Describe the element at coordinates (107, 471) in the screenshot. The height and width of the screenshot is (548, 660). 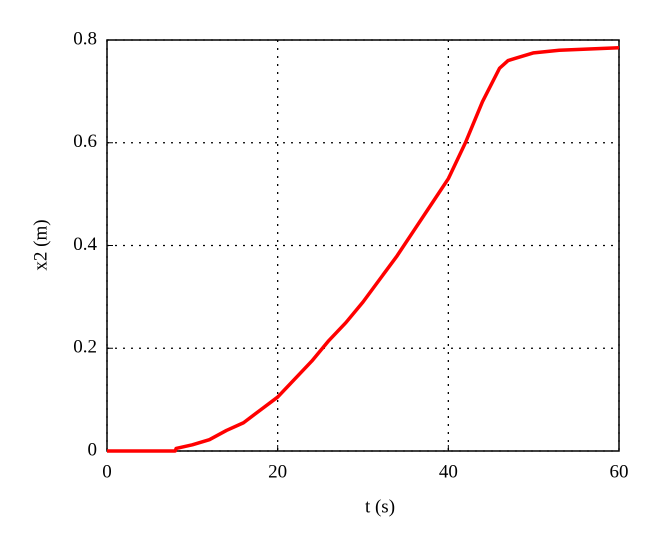
I see `x-tick-label: 0` at that location.